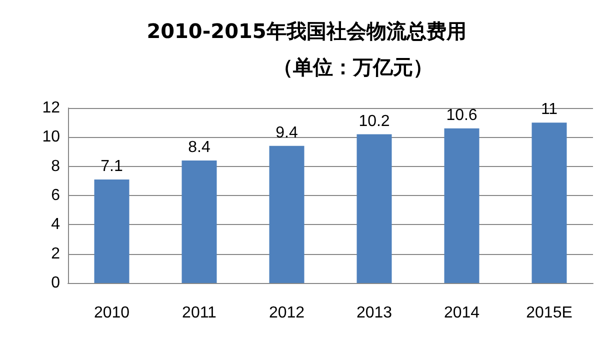 The width and height of the screenshot is (613, 343). Describe the element at coordinates (111, 166) in the screenshot. I see `data-label: 7.1` at that location.